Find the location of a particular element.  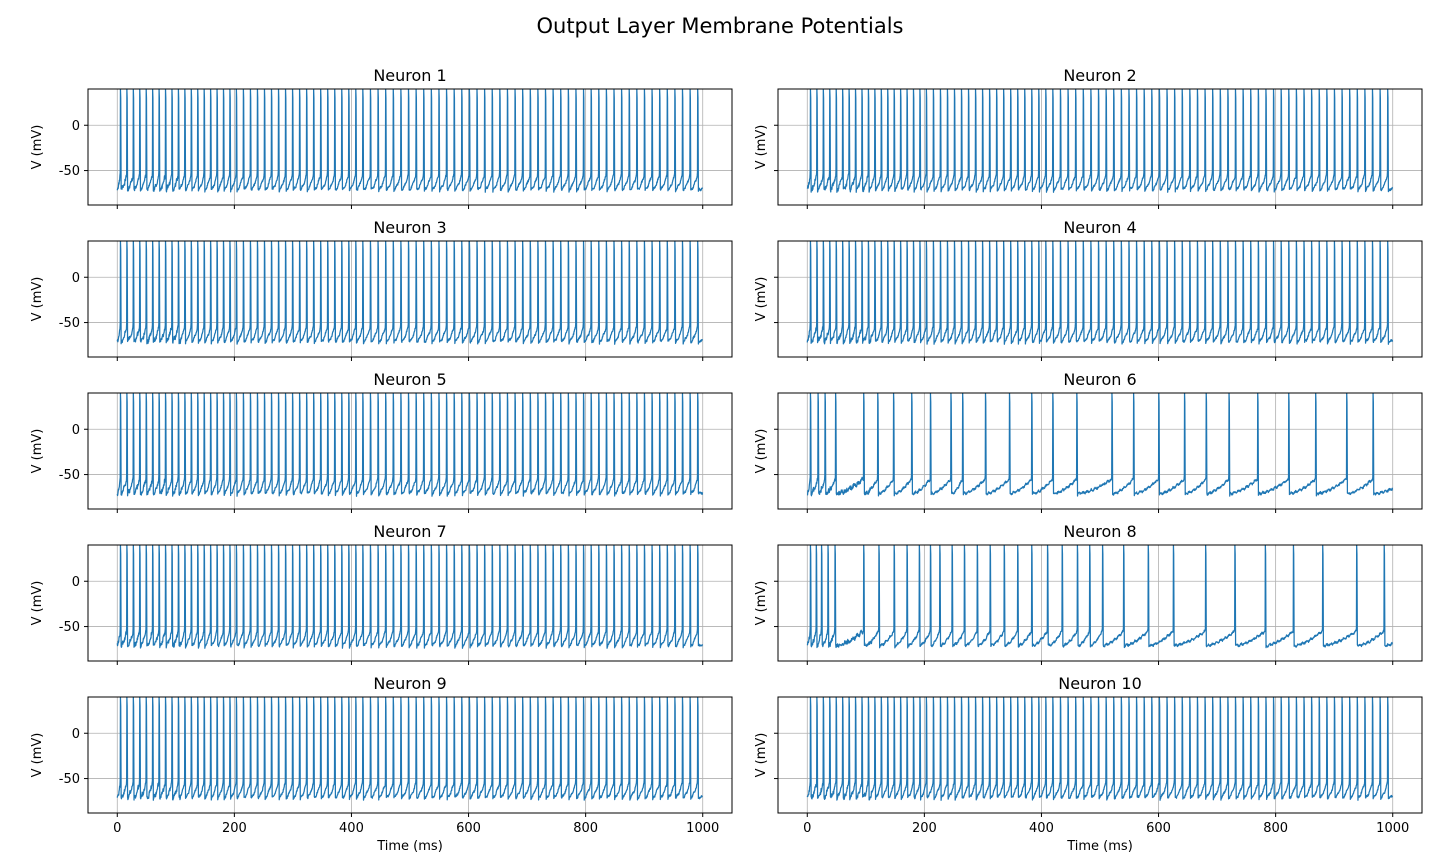

panel-title: Neuron 1 is located at coordinates (409, 75).